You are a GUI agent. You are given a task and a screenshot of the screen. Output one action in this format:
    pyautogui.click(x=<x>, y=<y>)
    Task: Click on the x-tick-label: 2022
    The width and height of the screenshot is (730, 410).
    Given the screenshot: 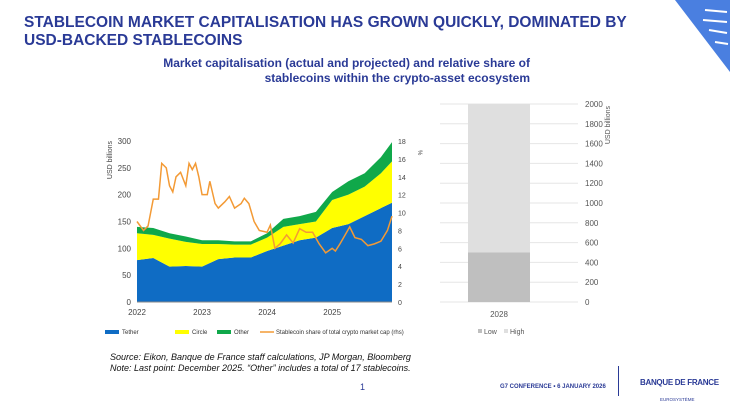 What is the action you would take?
    pyautogui.click(x=137, y=312)
    